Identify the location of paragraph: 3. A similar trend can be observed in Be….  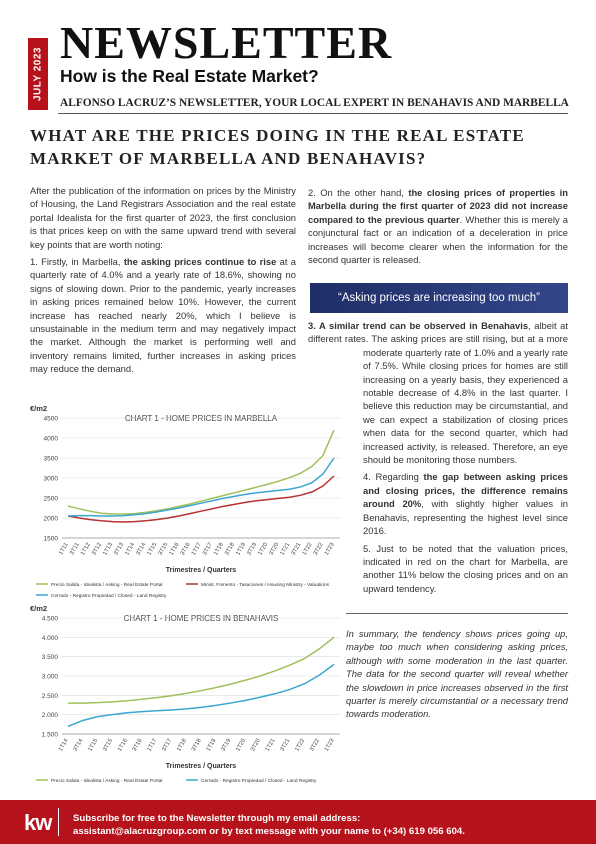
(438, 392).